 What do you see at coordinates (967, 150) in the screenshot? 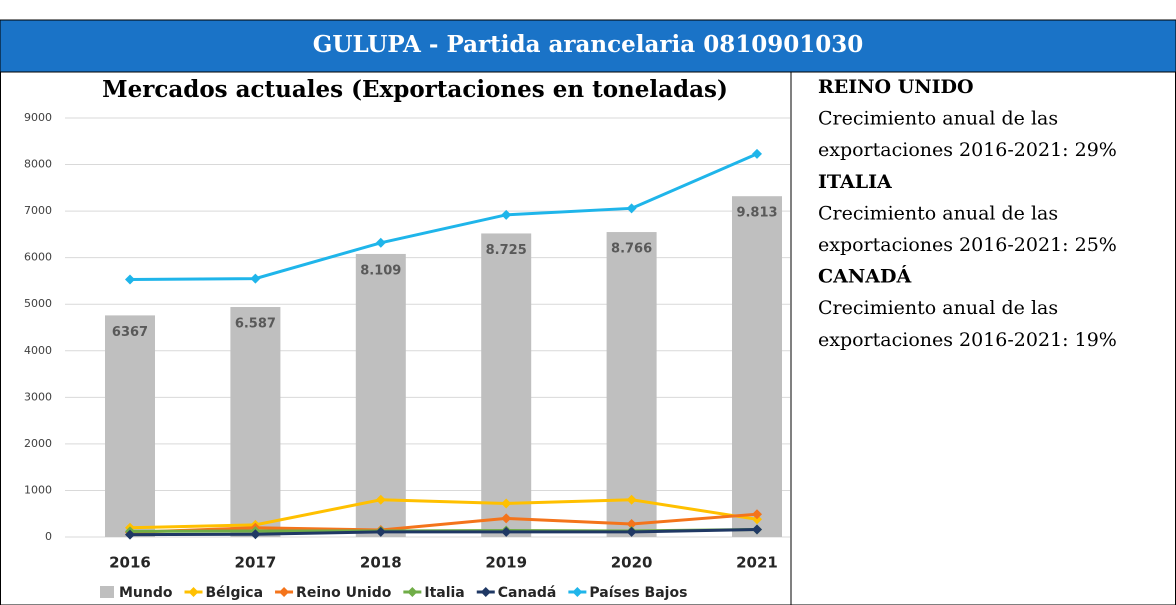
I see `market-text: exportaciones 2016-2021: 29%` at bounding box center [967, 150].